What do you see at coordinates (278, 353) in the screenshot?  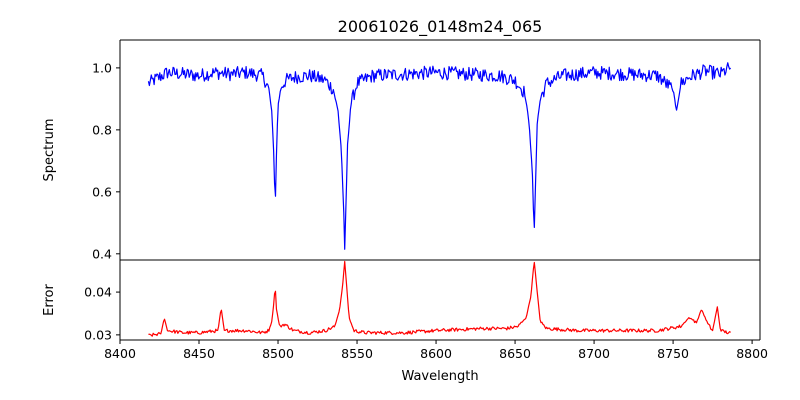 I see `x-tick-label: 8500` at bounding box center [278, 353].